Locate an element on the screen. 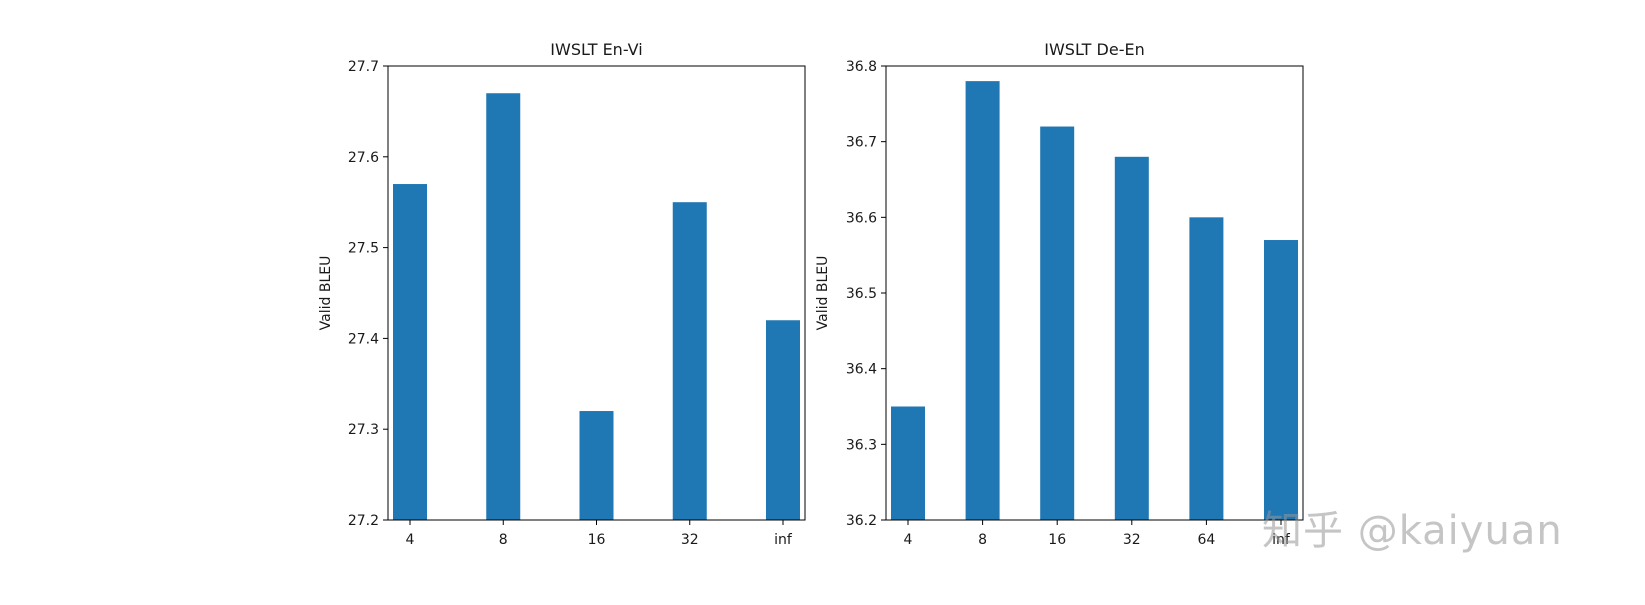  y-tick-label: 36.2 is located at coordinates (861, 521).